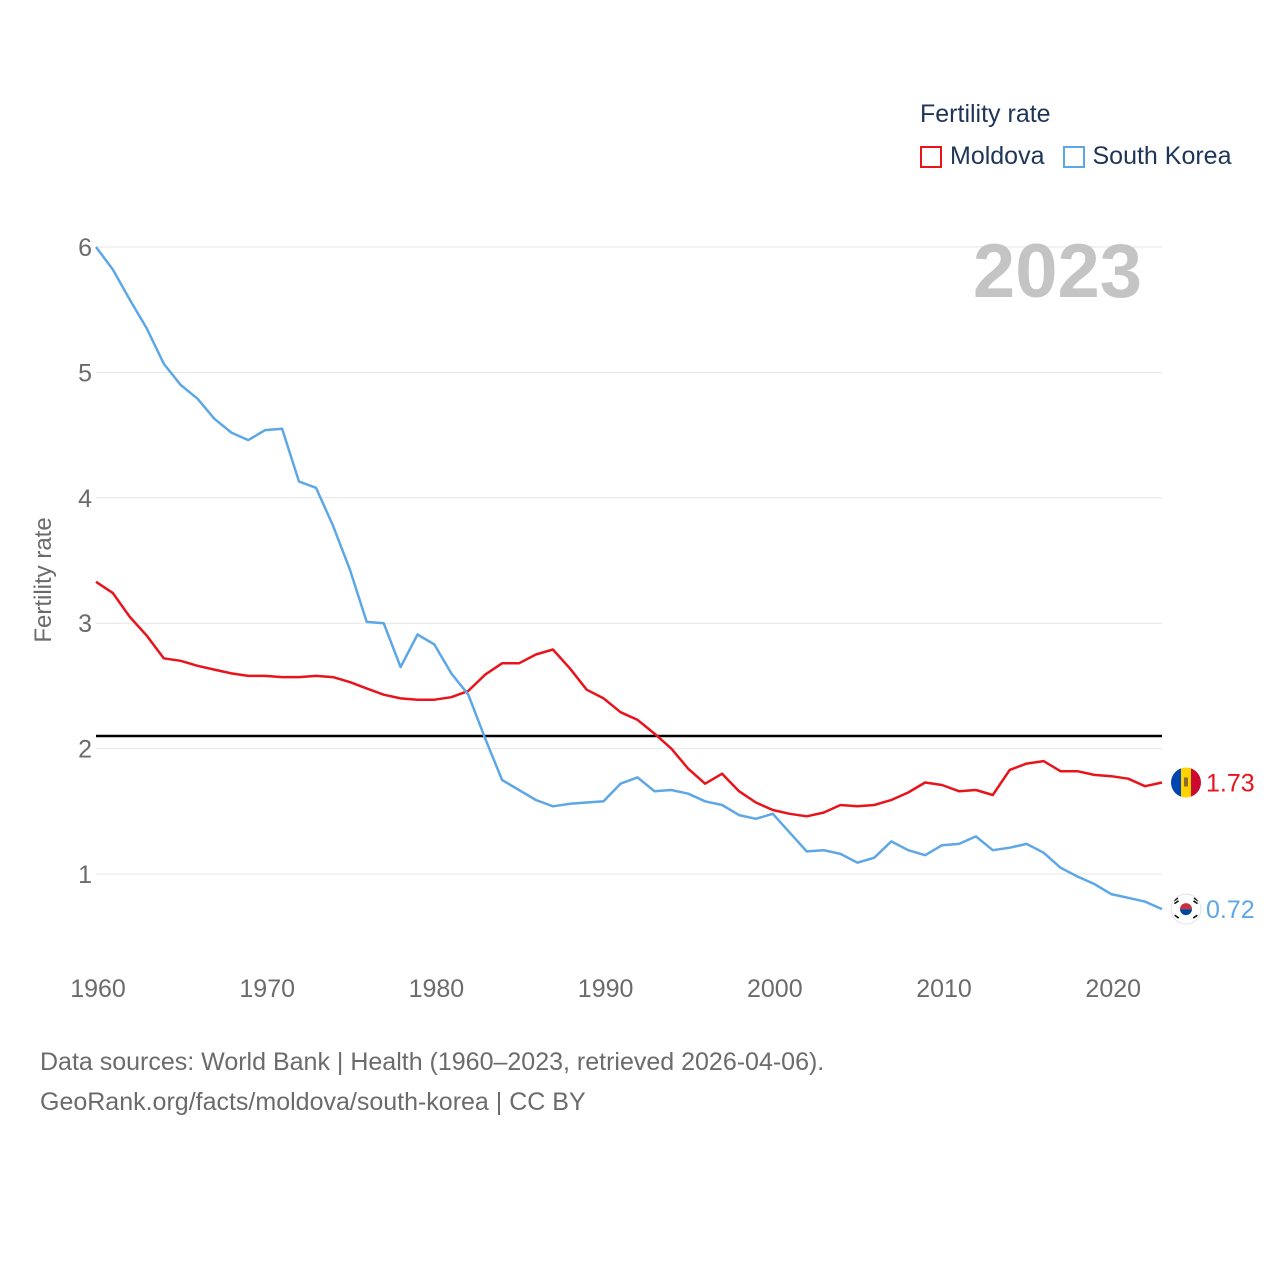 This screenshot has height=1280, width=1280. Describe the element at coordinates (85, 875) in the screenshot. I see `y-tick-label: 1` at that location.